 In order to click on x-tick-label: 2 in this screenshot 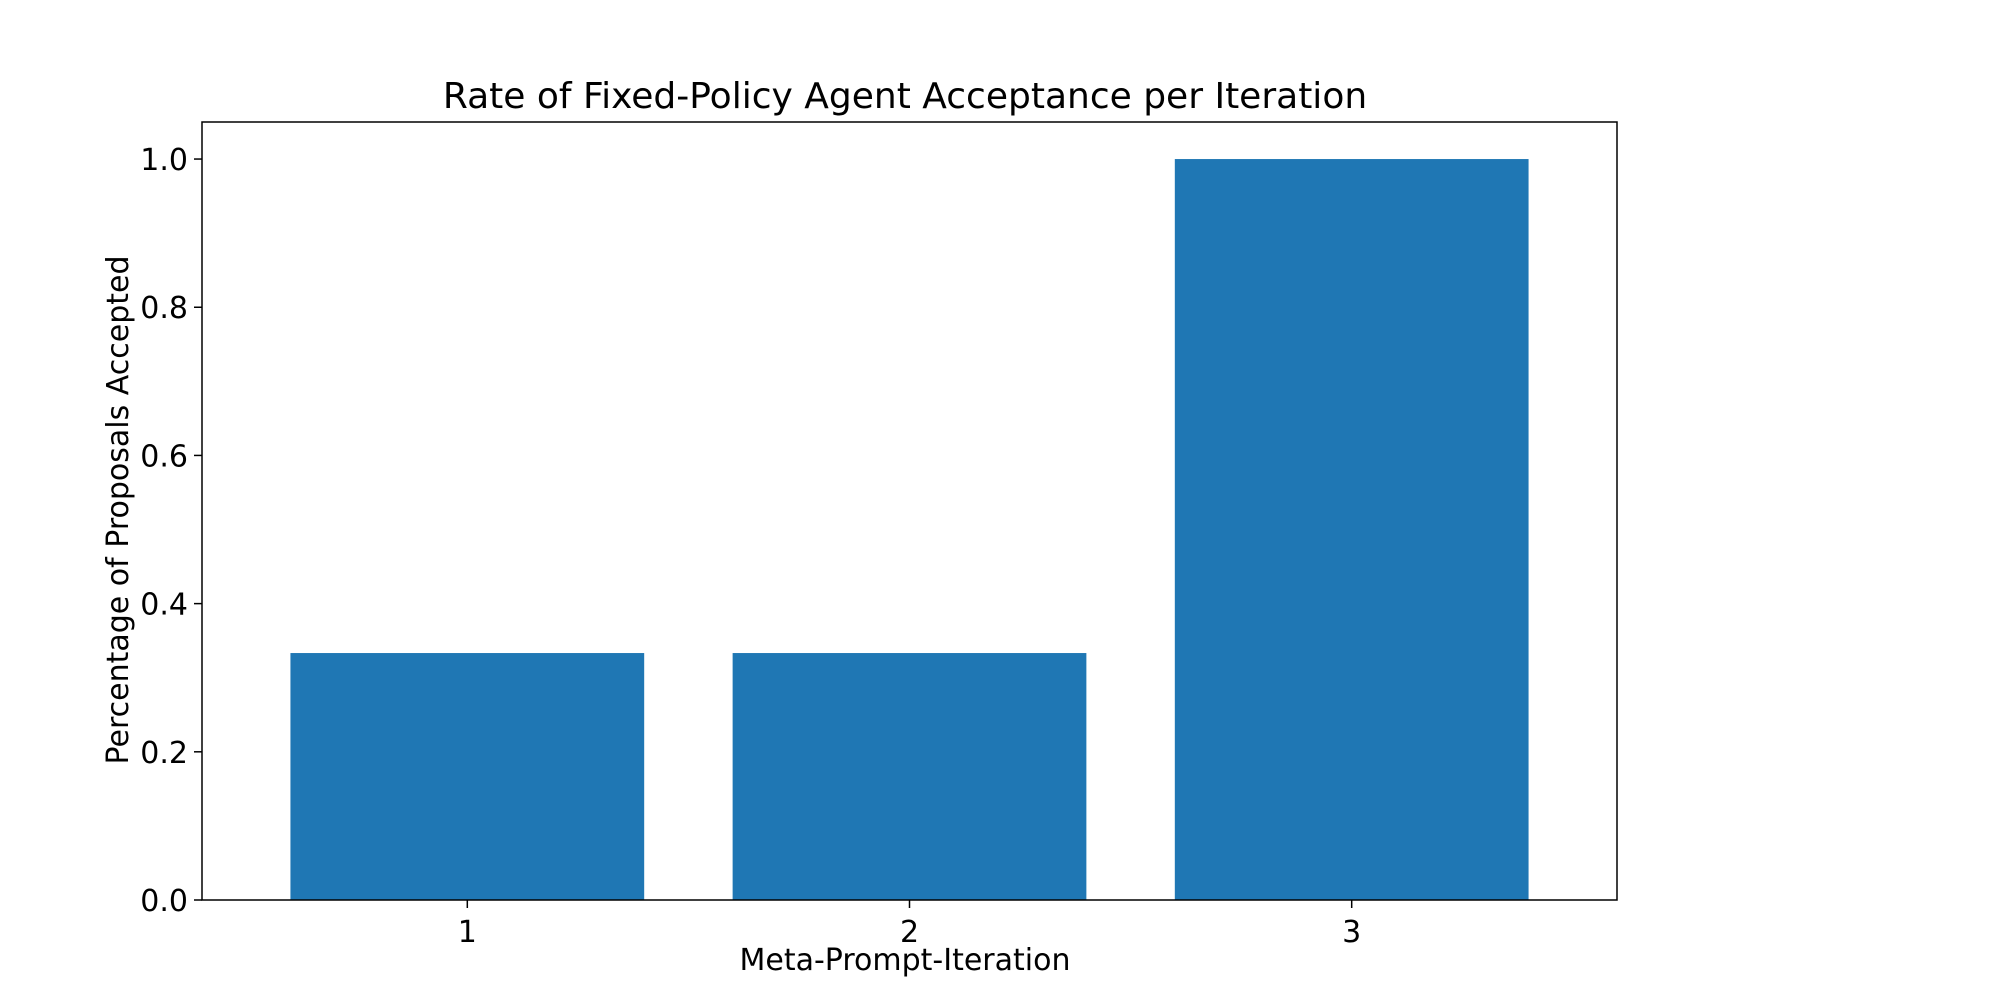, I will do `click(909, 932)`.